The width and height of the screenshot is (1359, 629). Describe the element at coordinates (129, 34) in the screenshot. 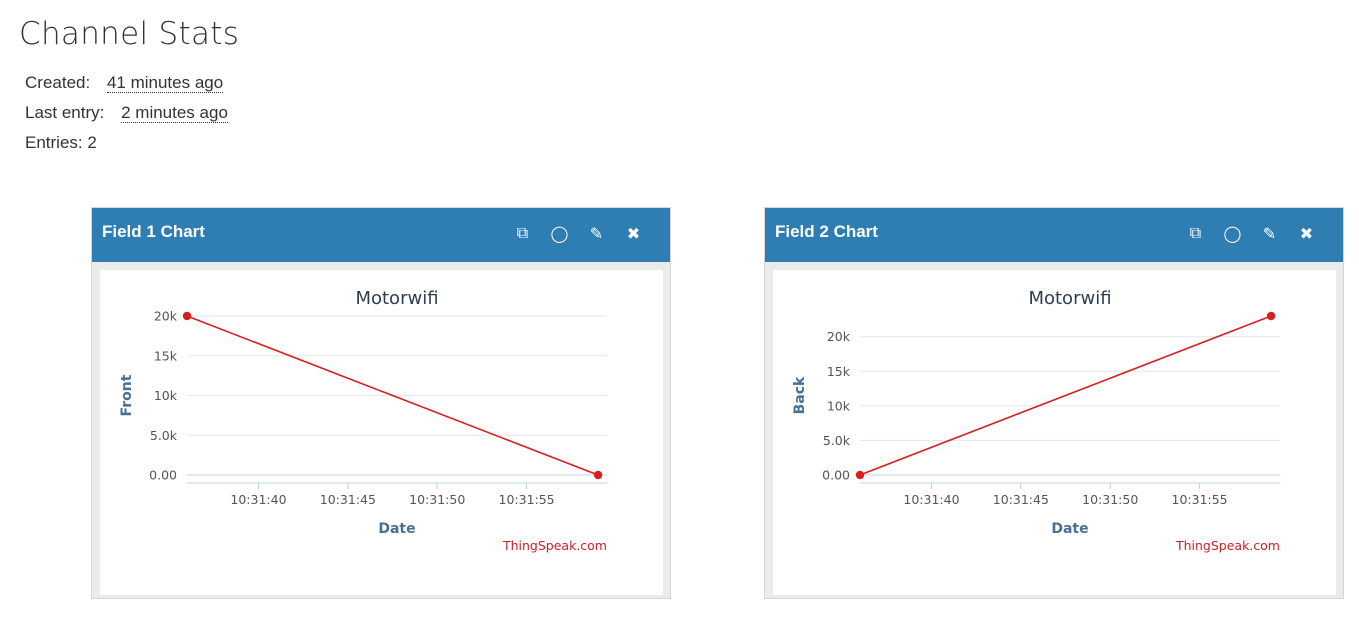

I see `page-title: Channel Stats` at that location.